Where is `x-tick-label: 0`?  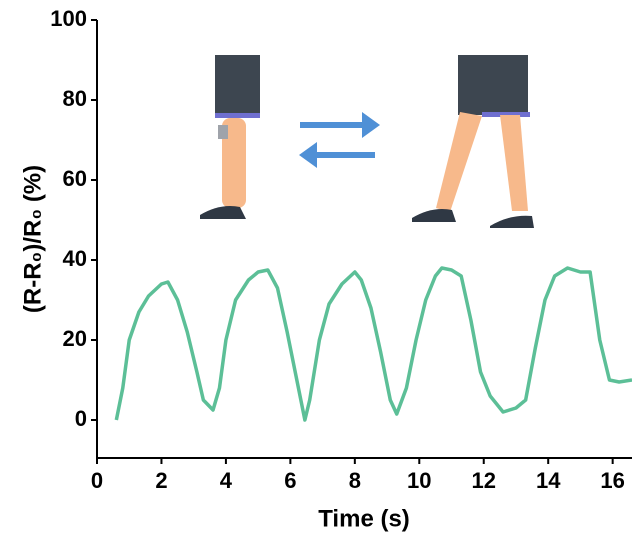
x-tick-label: 0 is located at coordinates (97, 480).